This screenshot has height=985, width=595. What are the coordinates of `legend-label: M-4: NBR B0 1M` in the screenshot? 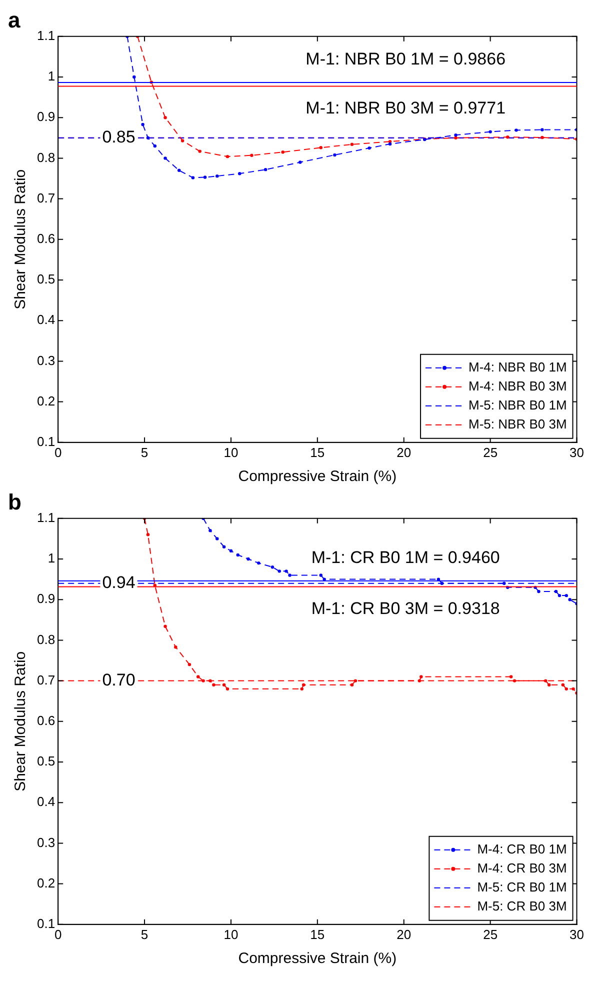 It's located at (517, 366).